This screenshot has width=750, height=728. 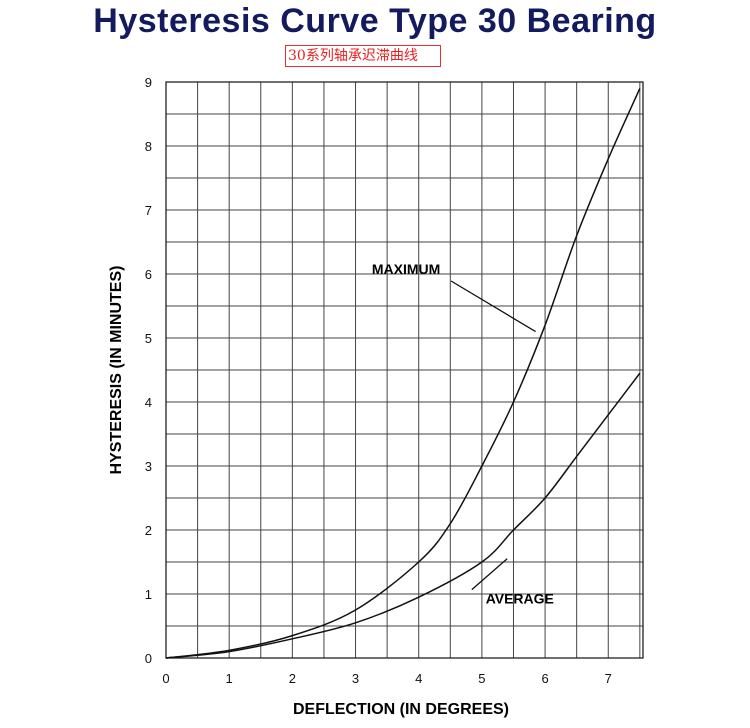 I want to click on chart-title: Hysteresis Curve Type 30 Bearing, so click(x=375, y=21).